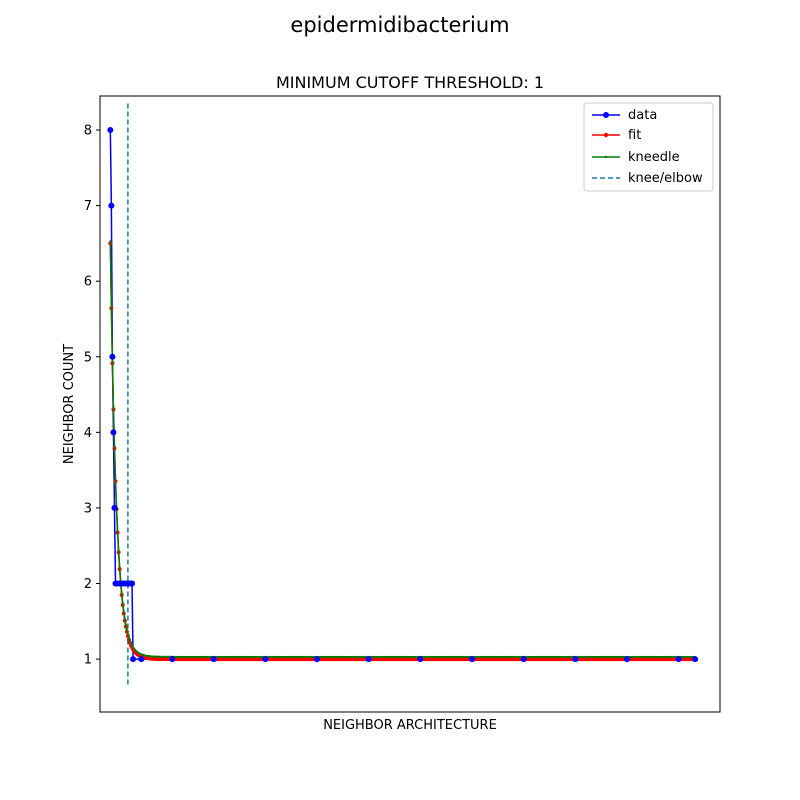 This screenshot has width=800, height=800. Describe the element at coordinates (88, 584) in the screenshot. I see `y-tick-label: 2` at that location.